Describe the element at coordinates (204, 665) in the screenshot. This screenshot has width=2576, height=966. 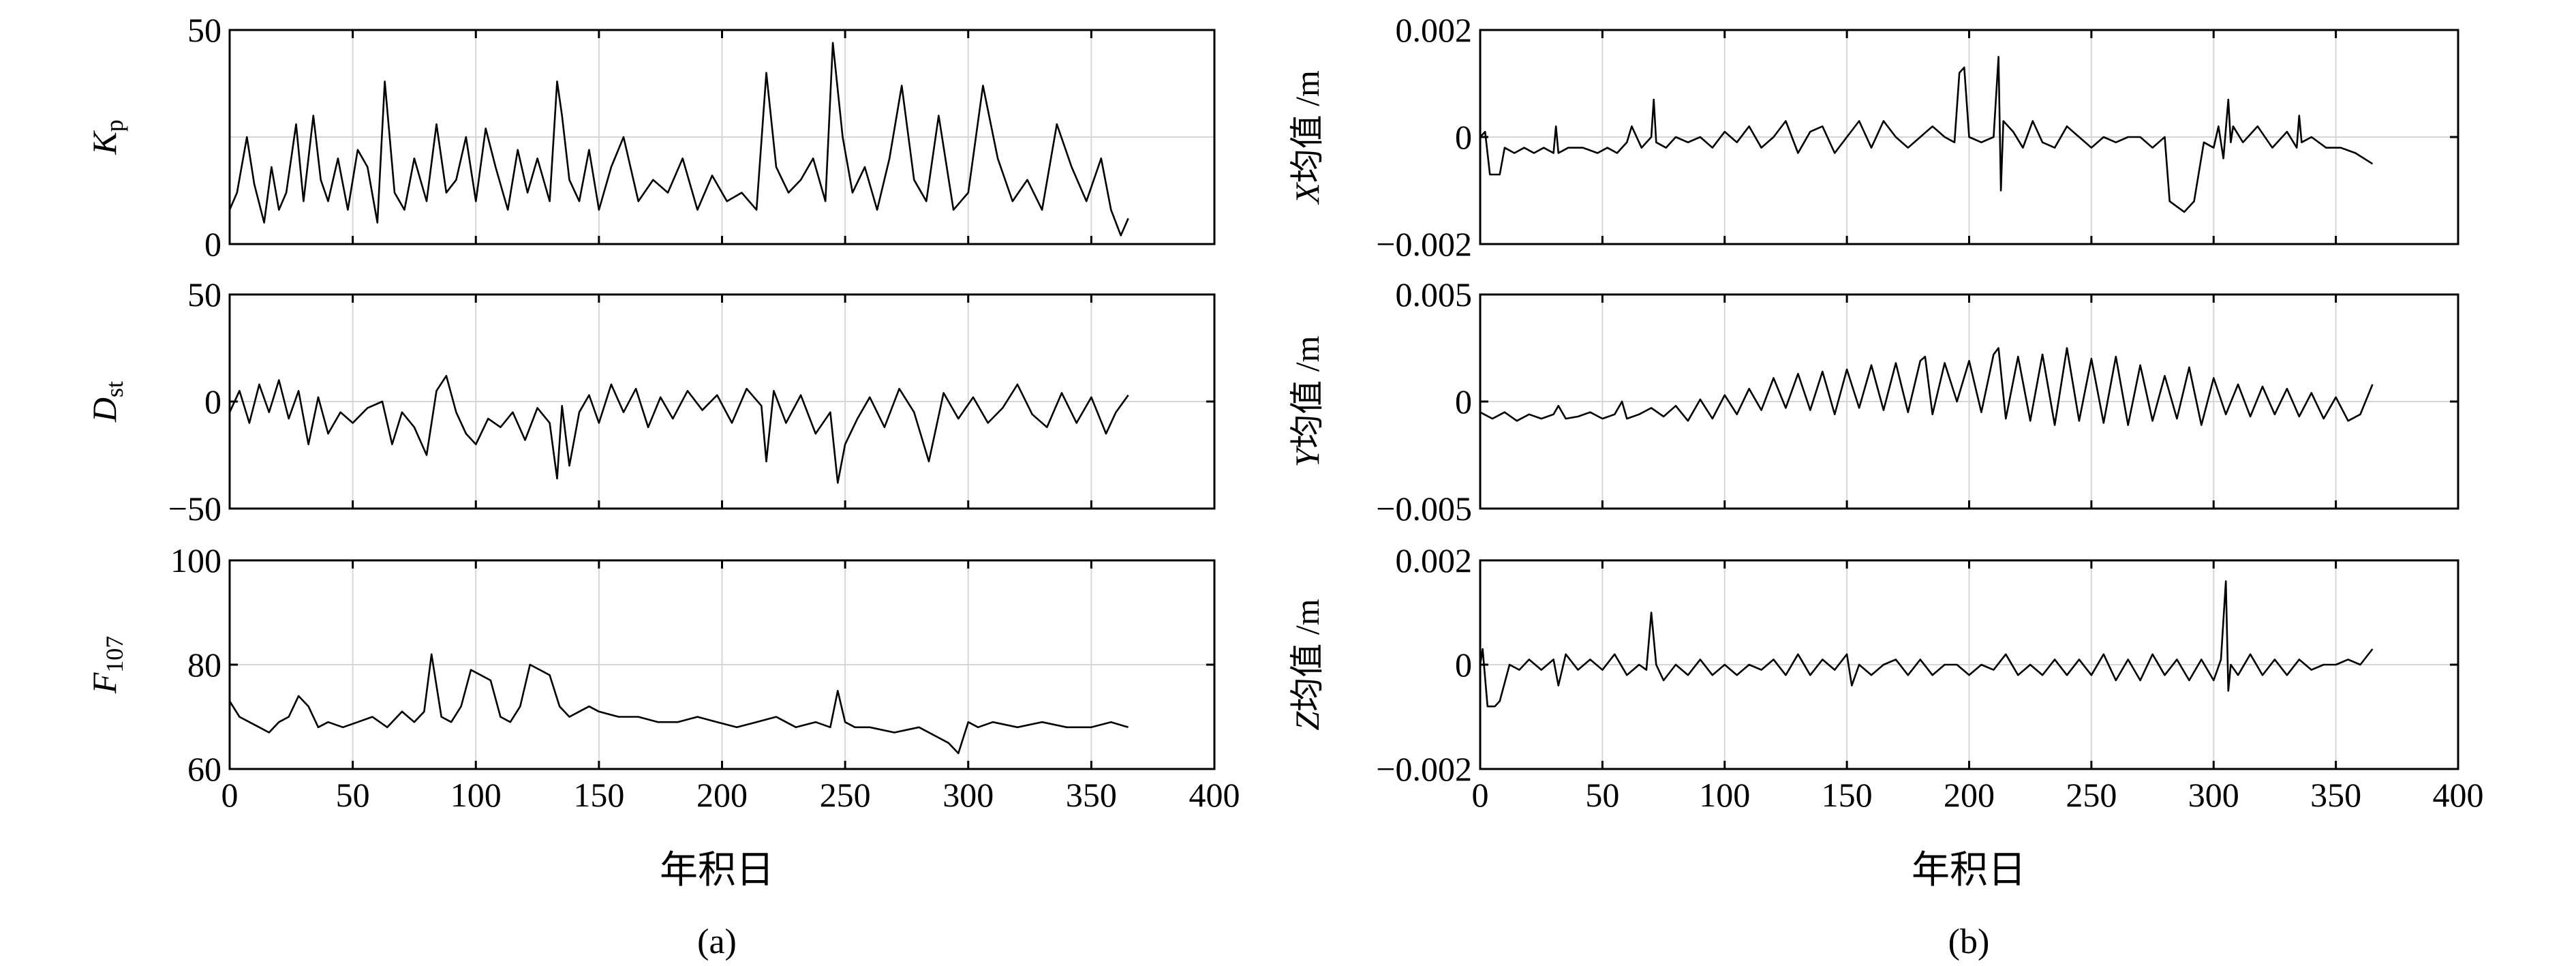
I see `y-tick-label: 80` at that location.